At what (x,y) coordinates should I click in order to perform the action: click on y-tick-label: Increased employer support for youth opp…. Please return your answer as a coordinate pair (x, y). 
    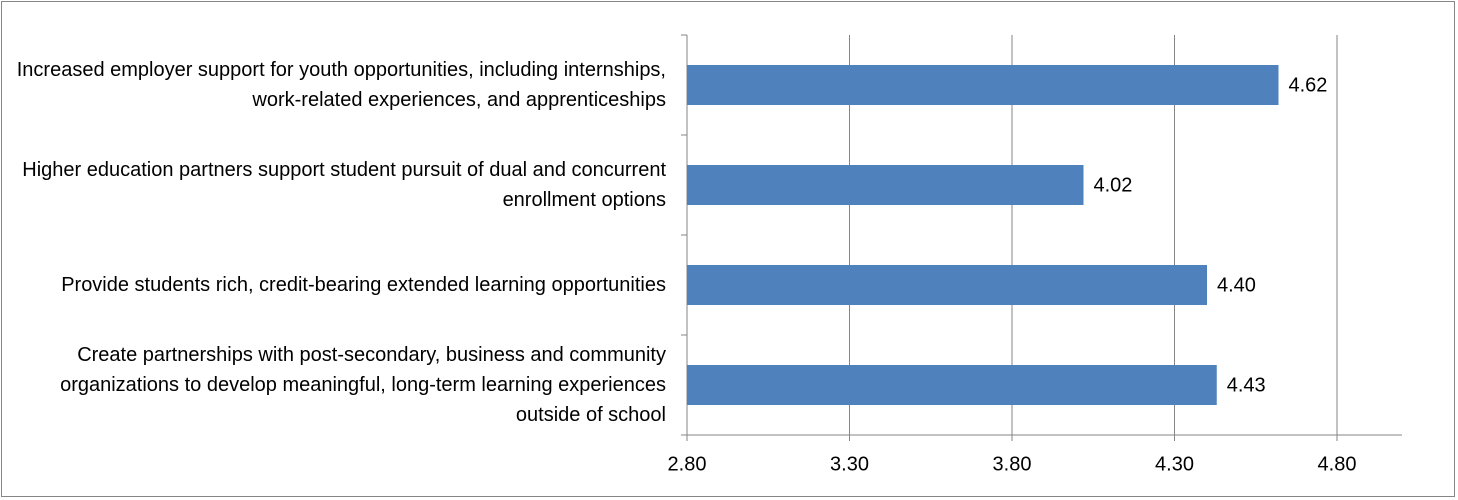
    Looking at the image, I should click on (341, 85).